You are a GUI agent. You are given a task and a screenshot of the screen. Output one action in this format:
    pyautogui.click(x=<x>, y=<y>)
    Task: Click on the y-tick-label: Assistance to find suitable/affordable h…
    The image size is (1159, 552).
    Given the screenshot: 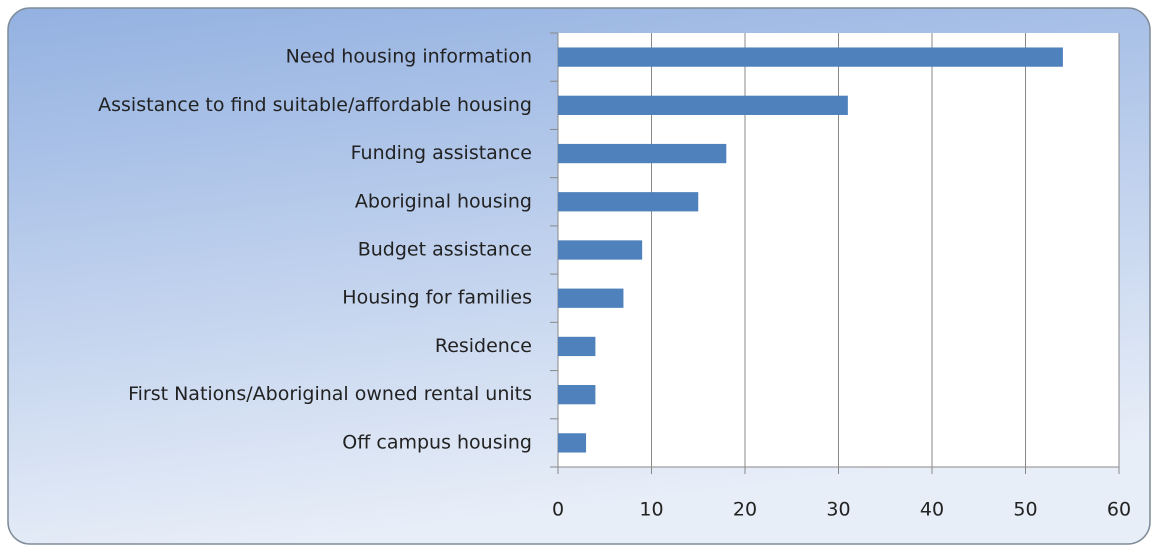 What is the action you would take?
    pyautogui.click(x=315, y=105)
    